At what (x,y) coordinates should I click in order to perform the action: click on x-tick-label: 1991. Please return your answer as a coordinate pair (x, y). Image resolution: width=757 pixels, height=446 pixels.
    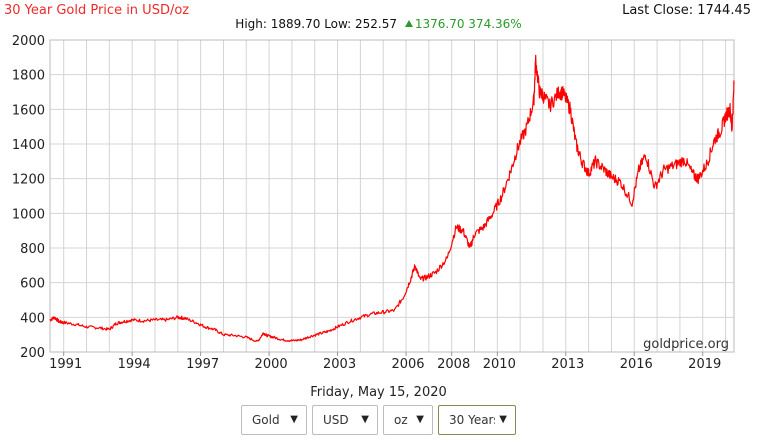
    Looking at the image, I should click on (65, 364).